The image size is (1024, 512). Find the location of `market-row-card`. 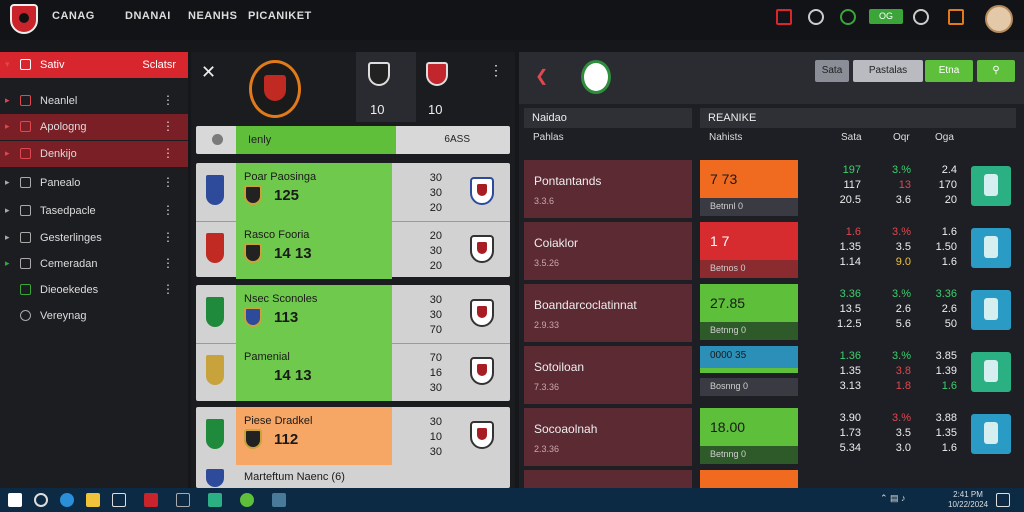

market-row-card is located at coordinates (608, 479).